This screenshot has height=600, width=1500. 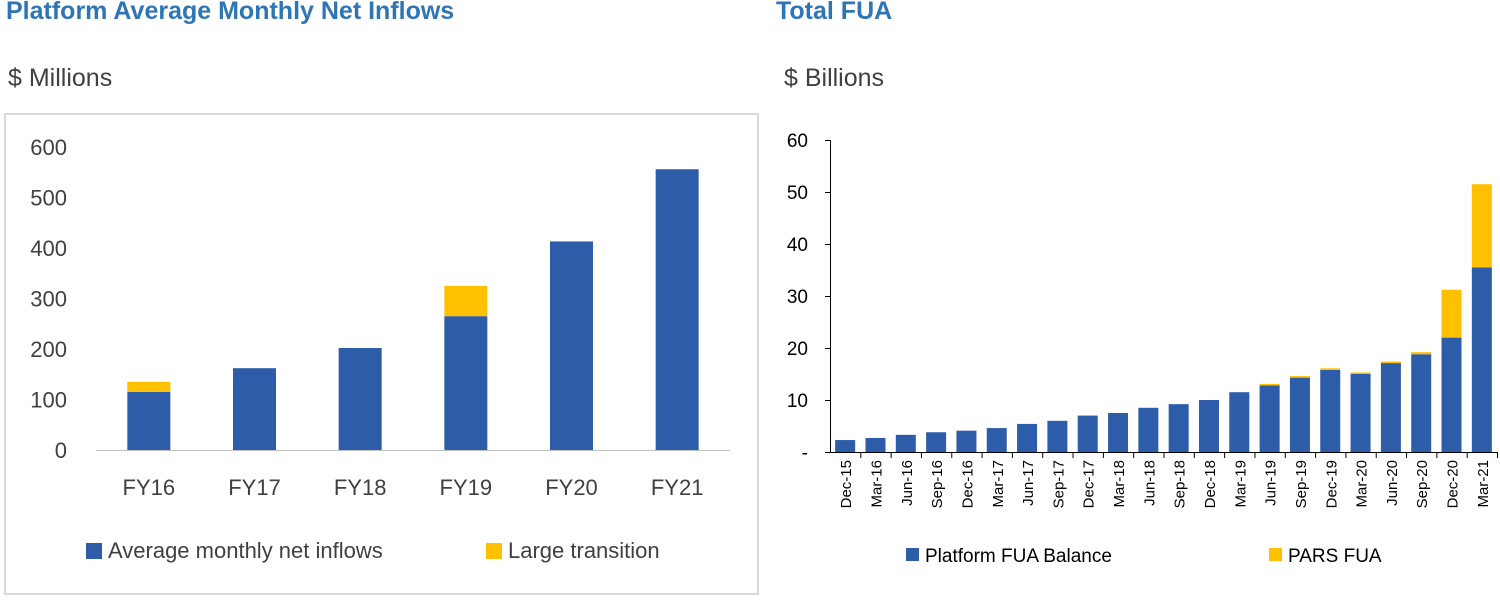 What do you see at coordinates (1119, 484) in the screenshot?
I see `right-x-tick-label: Mar-18` at bounding box center [1119, 484].